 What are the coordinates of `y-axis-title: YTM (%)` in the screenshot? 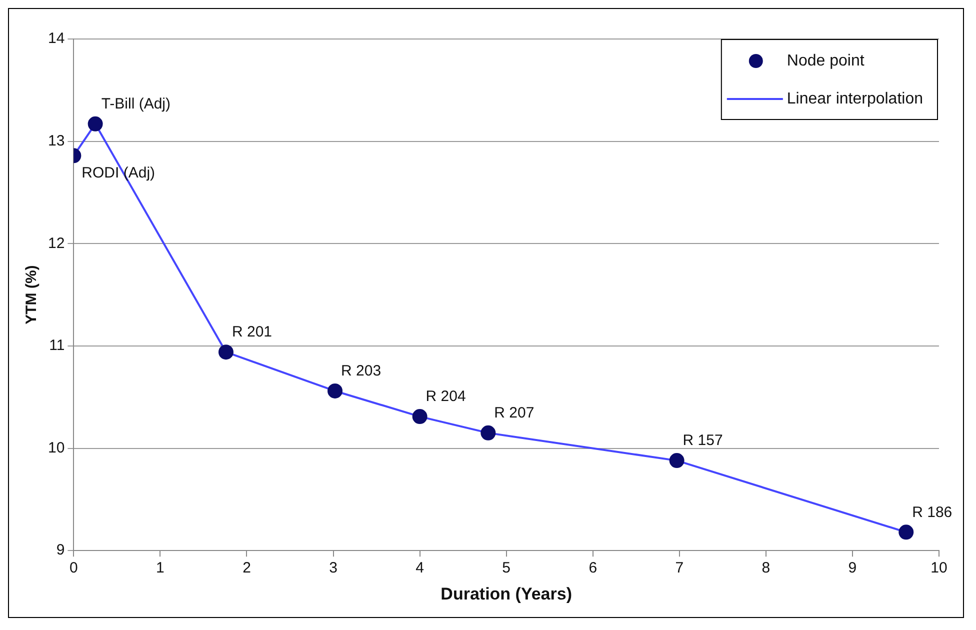 It's located at (31, 294).